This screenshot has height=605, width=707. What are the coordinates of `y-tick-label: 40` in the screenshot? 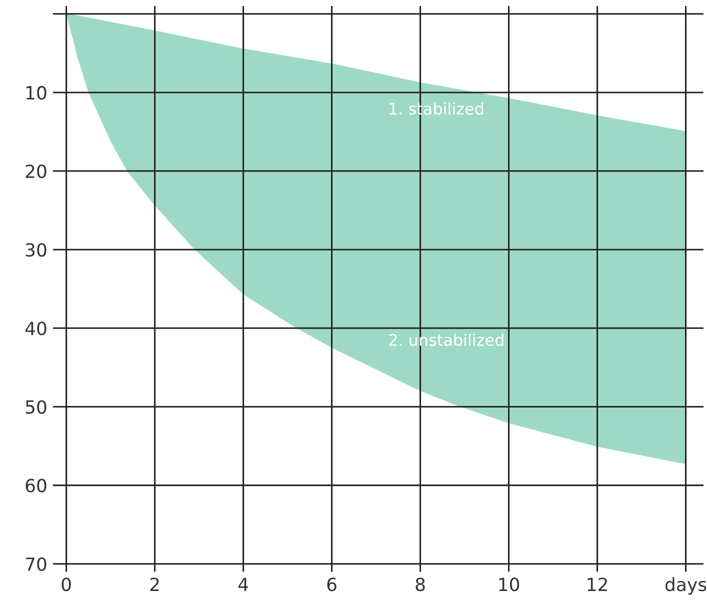 It's located at (35, 329).